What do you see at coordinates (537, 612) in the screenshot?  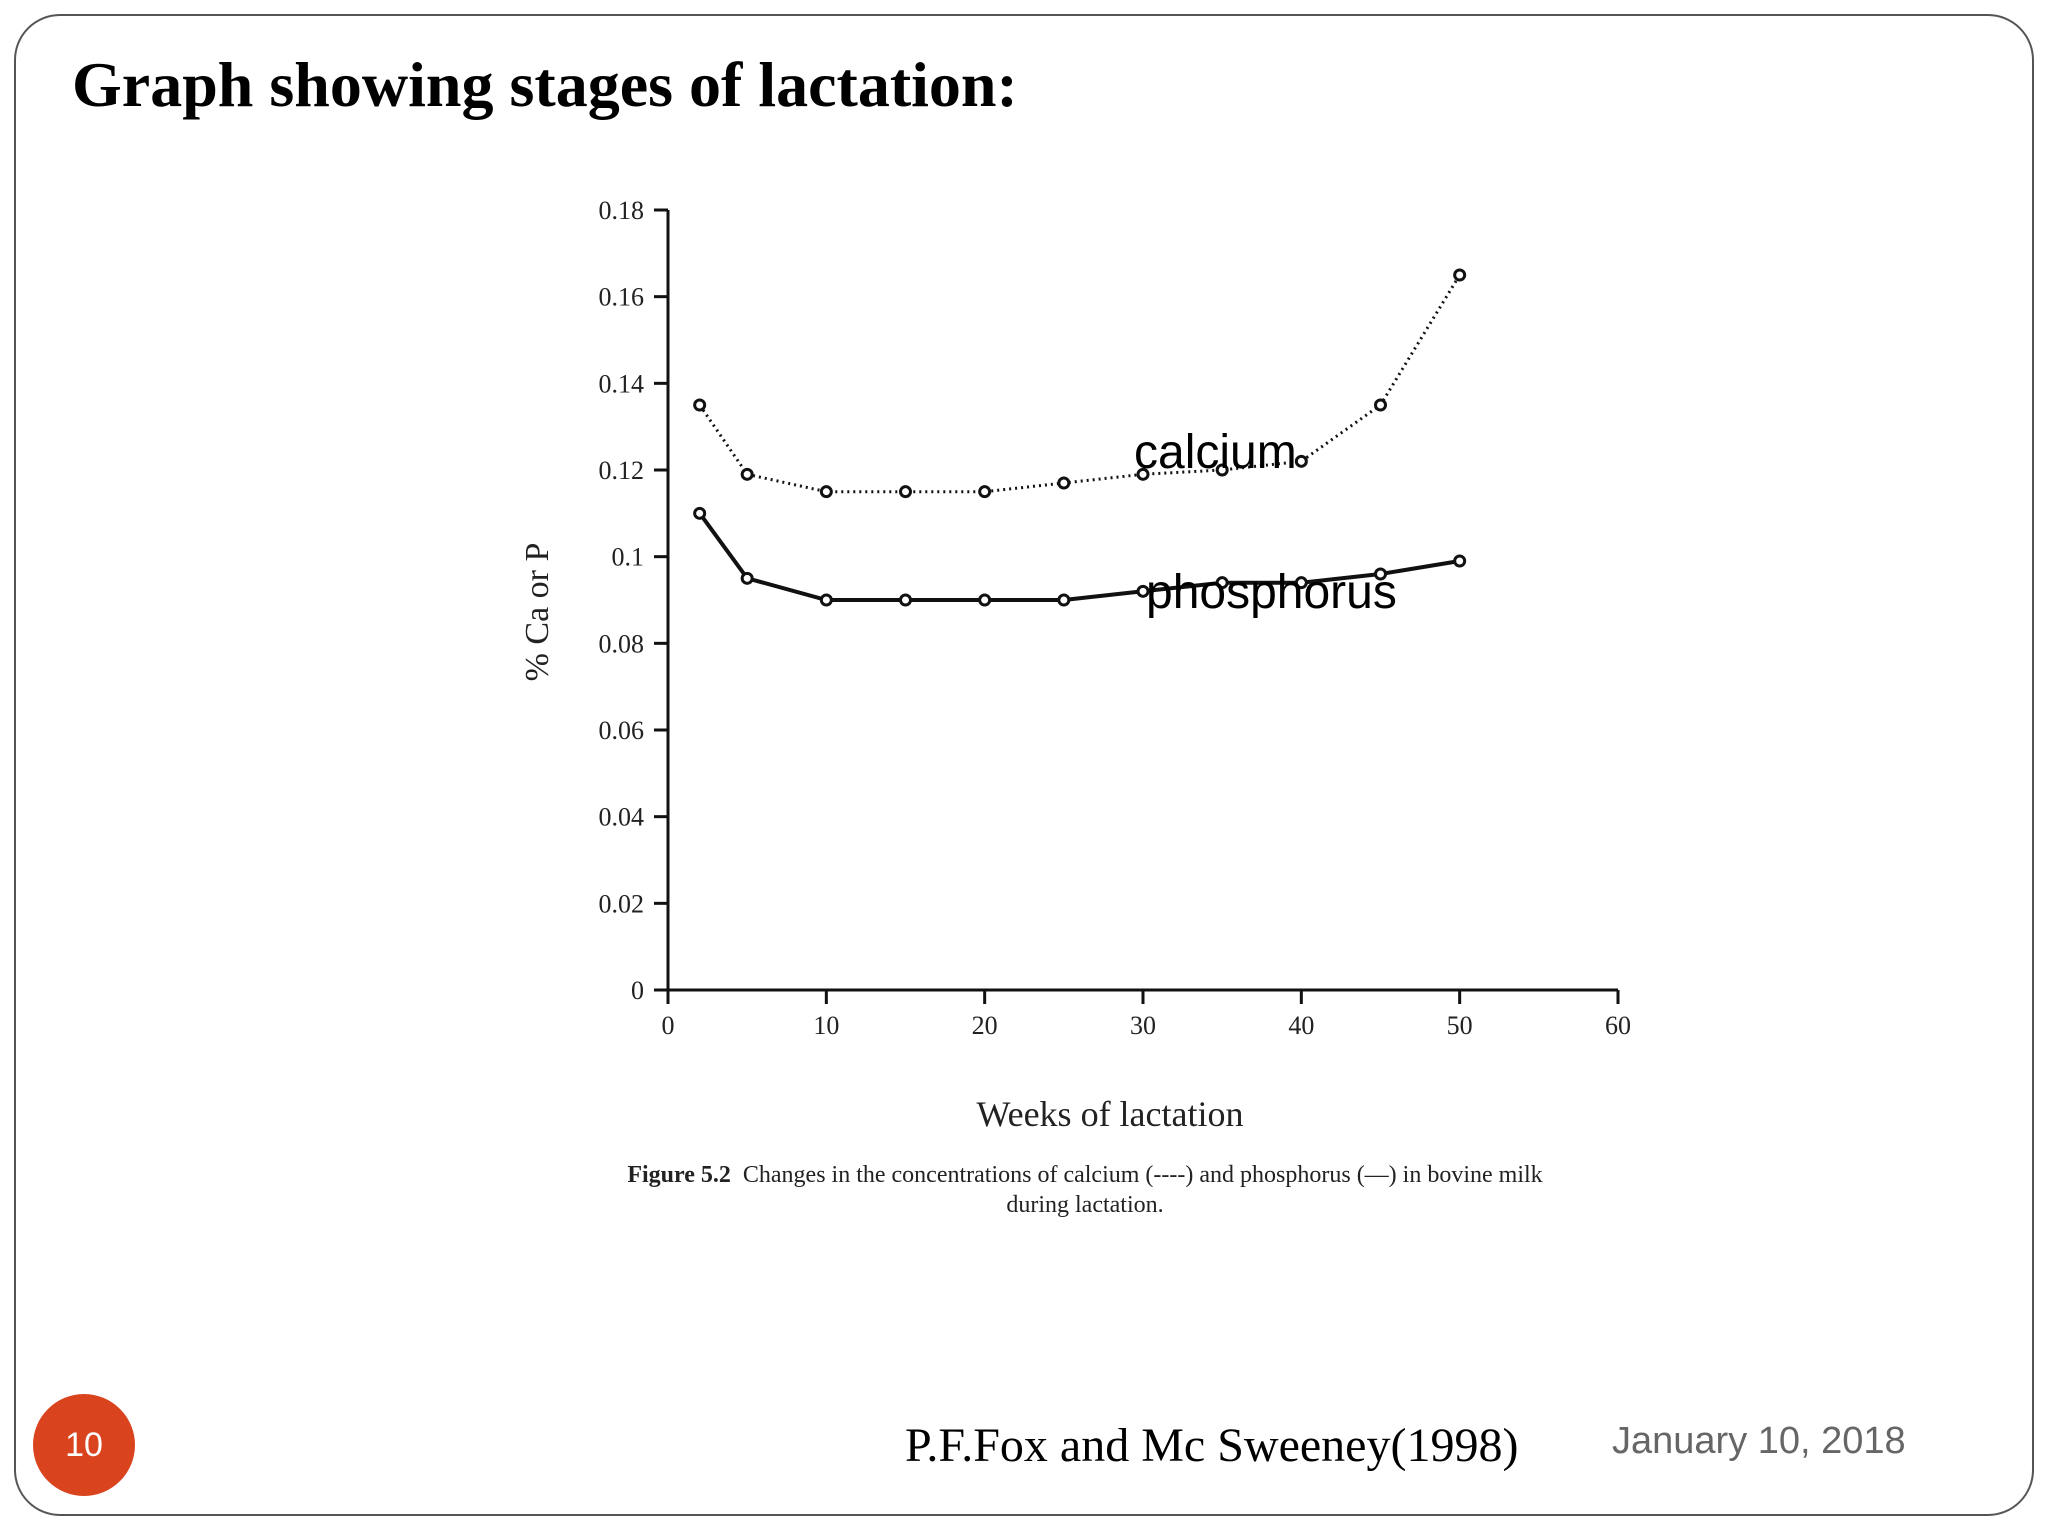 I see `y-axis-label: % Ca or P` at bounding box center [537, 612].